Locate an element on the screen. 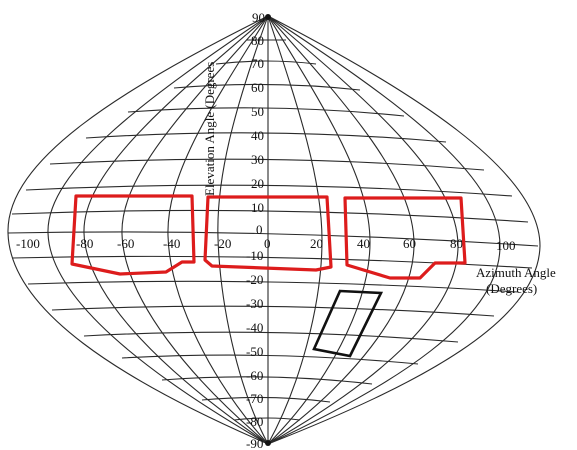  az-tick-m100: -100 is located at coordinates (28, 243).